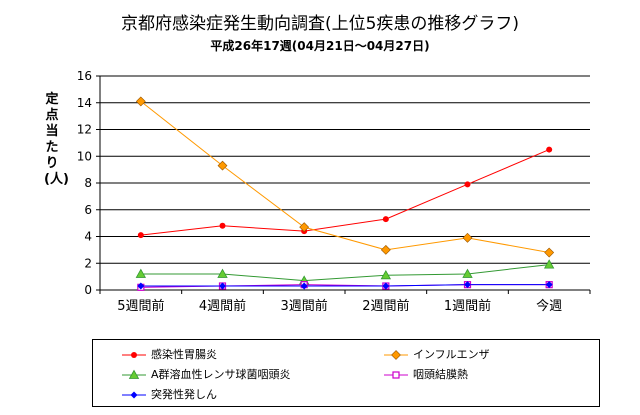  Describe the element at coordinates (84, 76) in the screenshot. I see `y-tick-label: 16` at that location.